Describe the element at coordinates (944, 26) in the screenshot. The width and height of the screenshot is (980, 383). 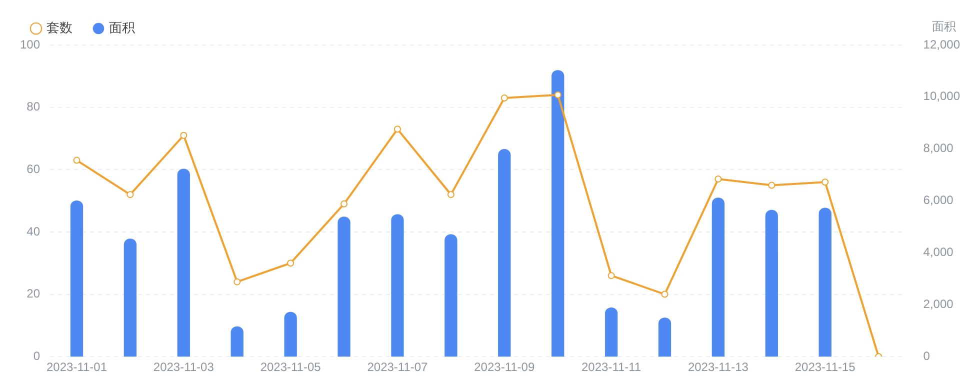
I see `y2-axis-title: 面积` at that location.